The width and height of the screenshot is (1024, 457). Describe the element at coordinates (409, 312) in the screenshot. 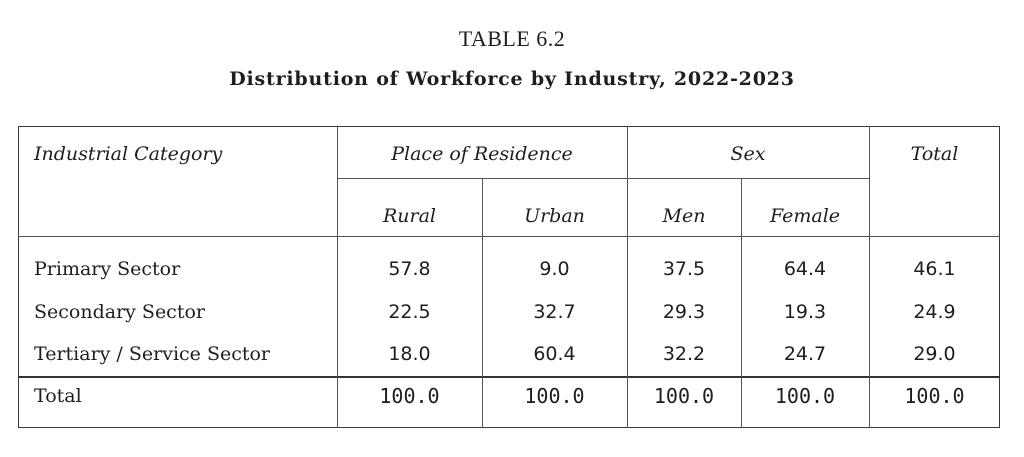

I see `row-secondary-rural: 22.5` at that location.